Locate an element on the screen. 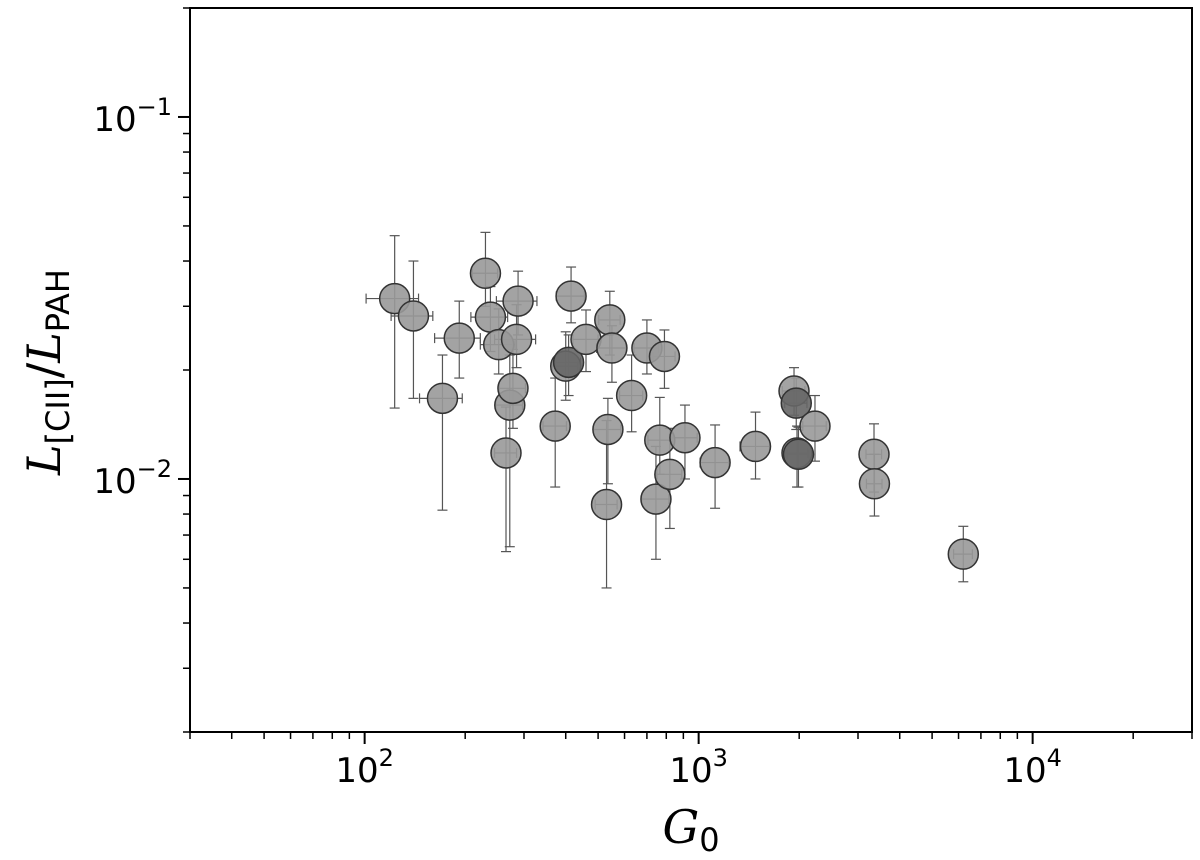 The height and width of the screenshot is (860, 1200). y-axis-label-sub-2: PAH is located at coordinates (58, 300).